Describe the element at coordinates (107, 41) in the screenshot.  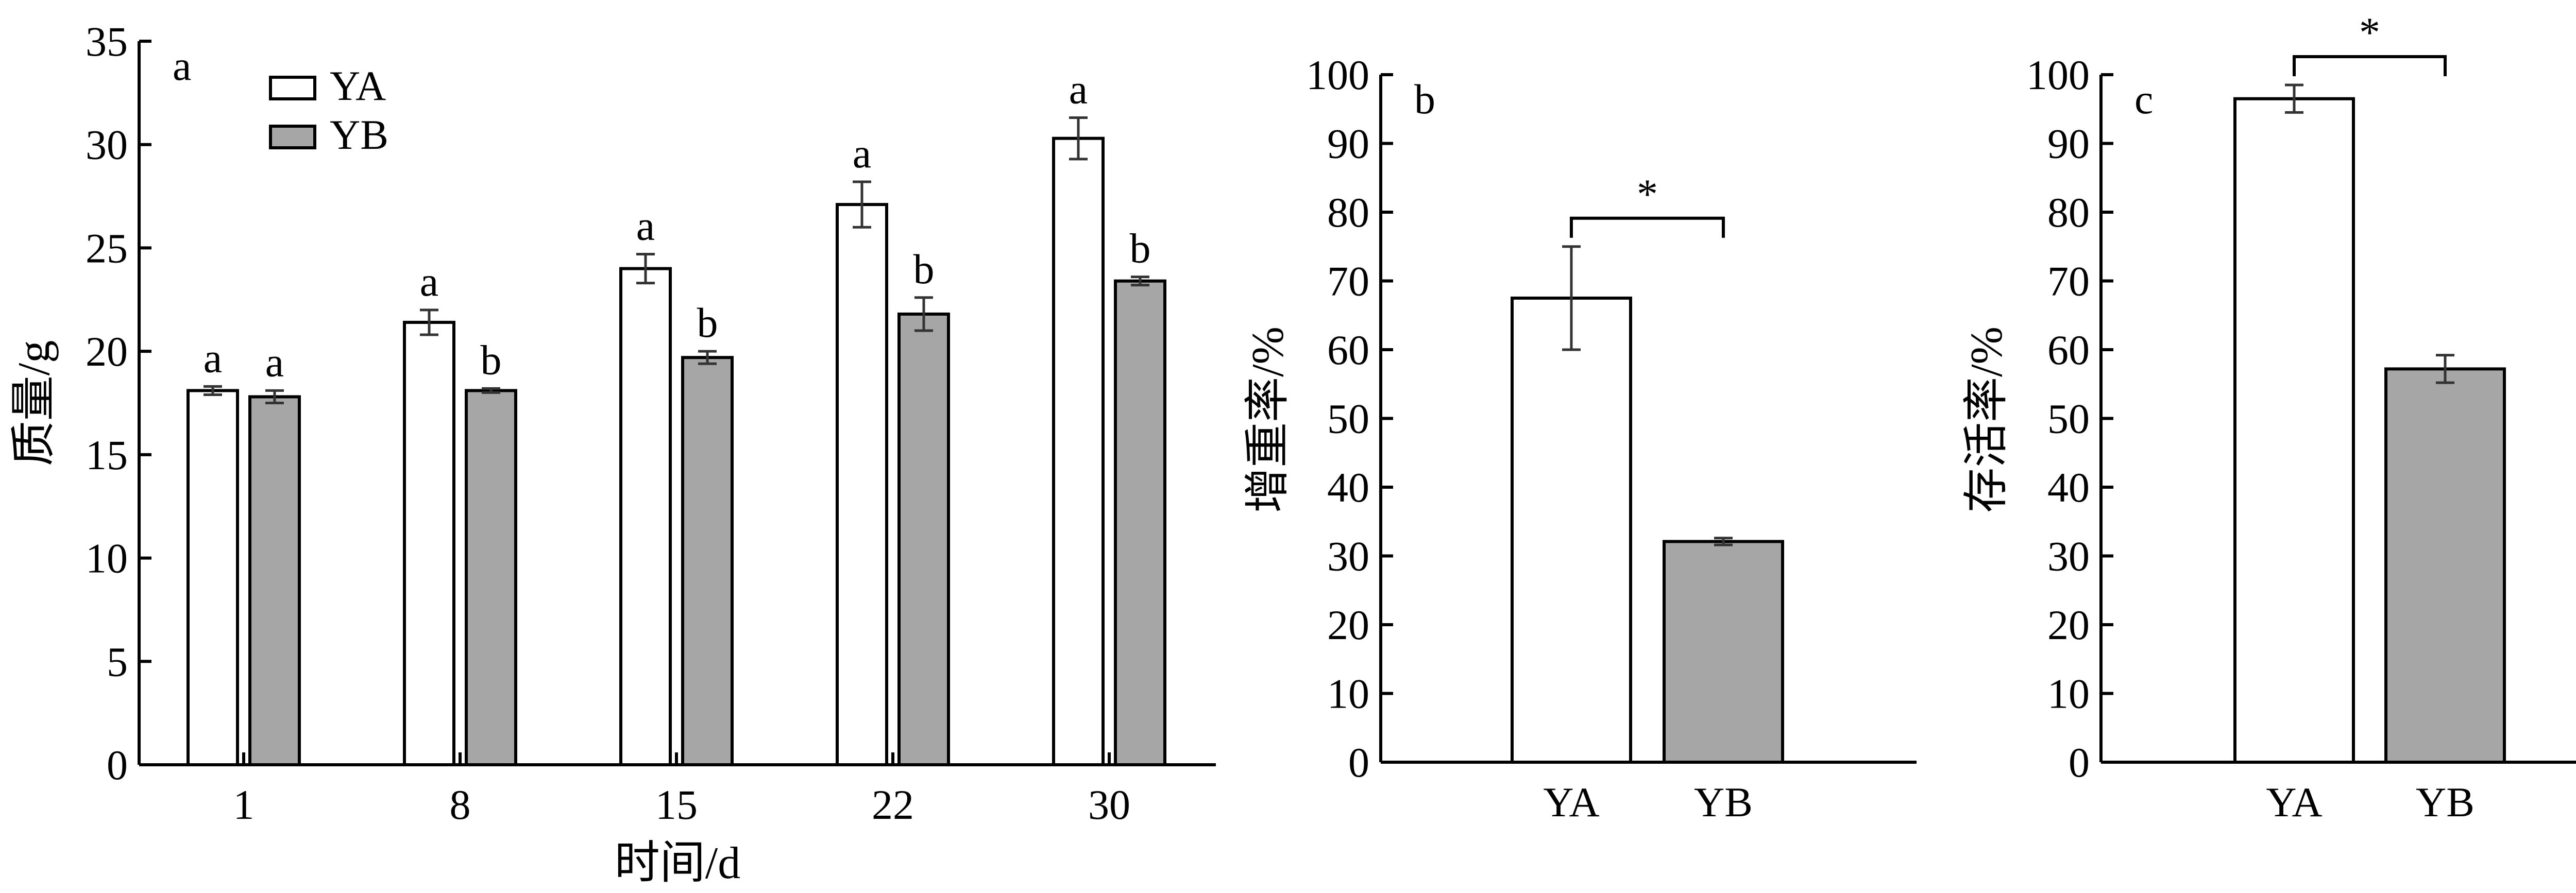
I see `y-tick-label: 35` at that location.